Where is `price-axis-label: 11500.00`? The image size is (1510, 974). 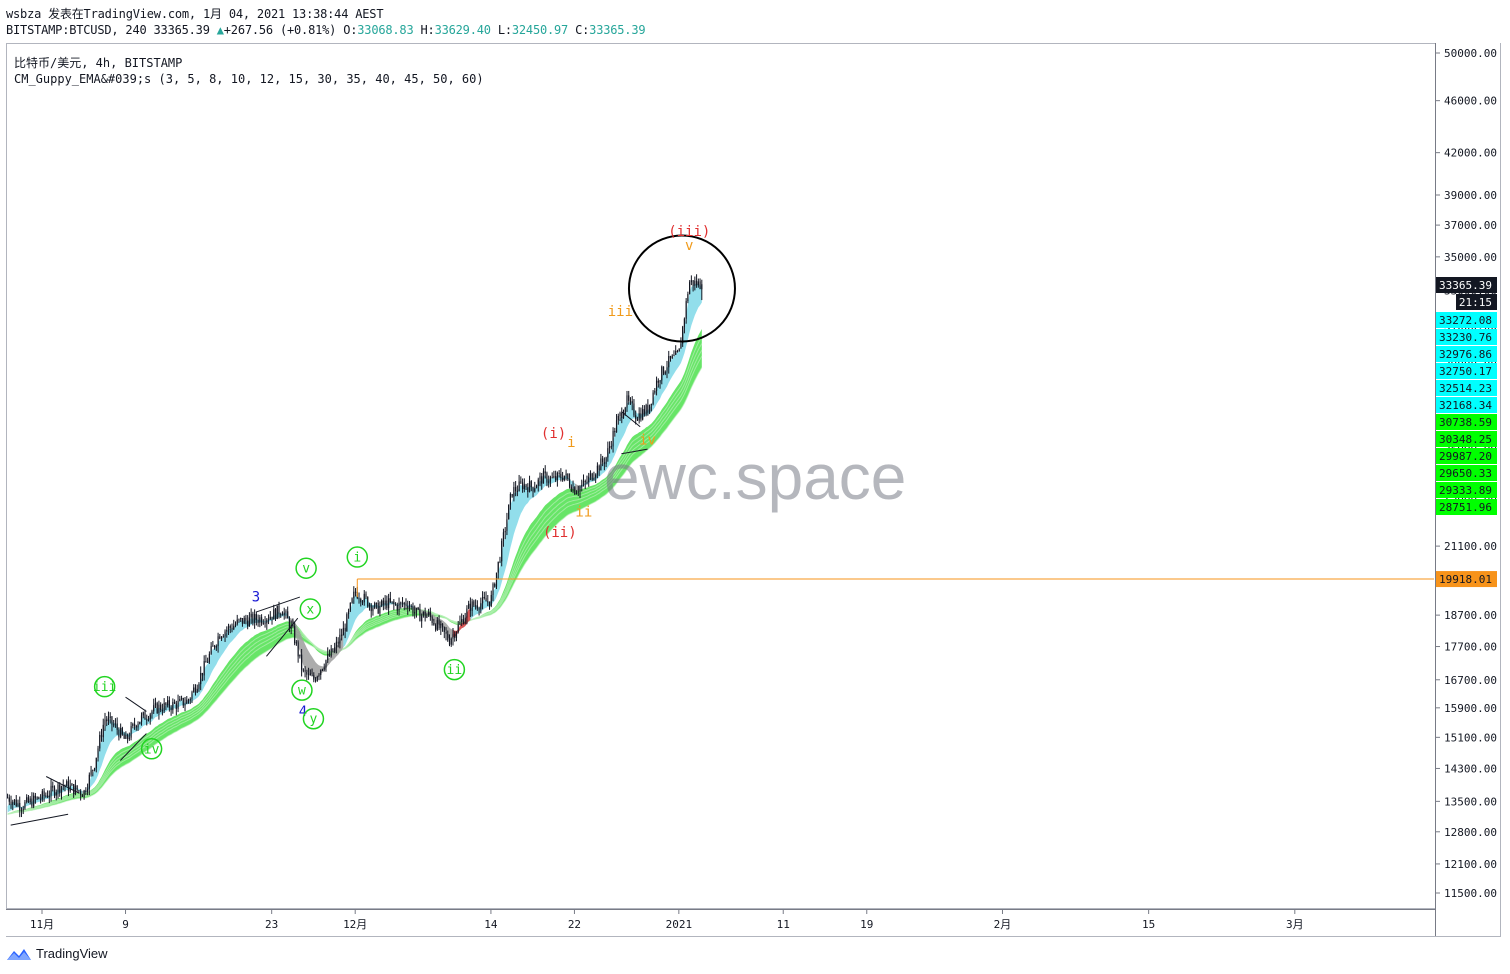 price-axis-label: 11500.00 is located at coordinates (1470, 893).